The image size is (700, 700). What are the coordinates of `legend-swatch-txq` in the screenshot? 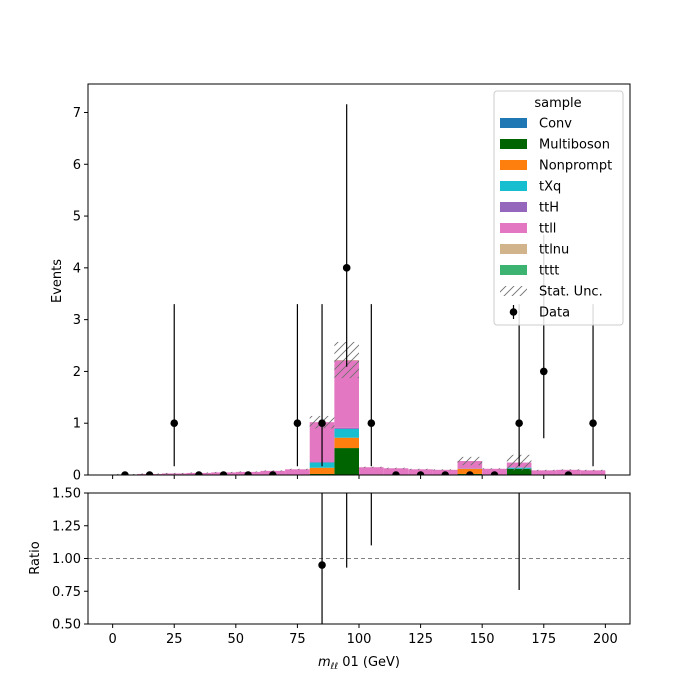 It's located at (513, 186).